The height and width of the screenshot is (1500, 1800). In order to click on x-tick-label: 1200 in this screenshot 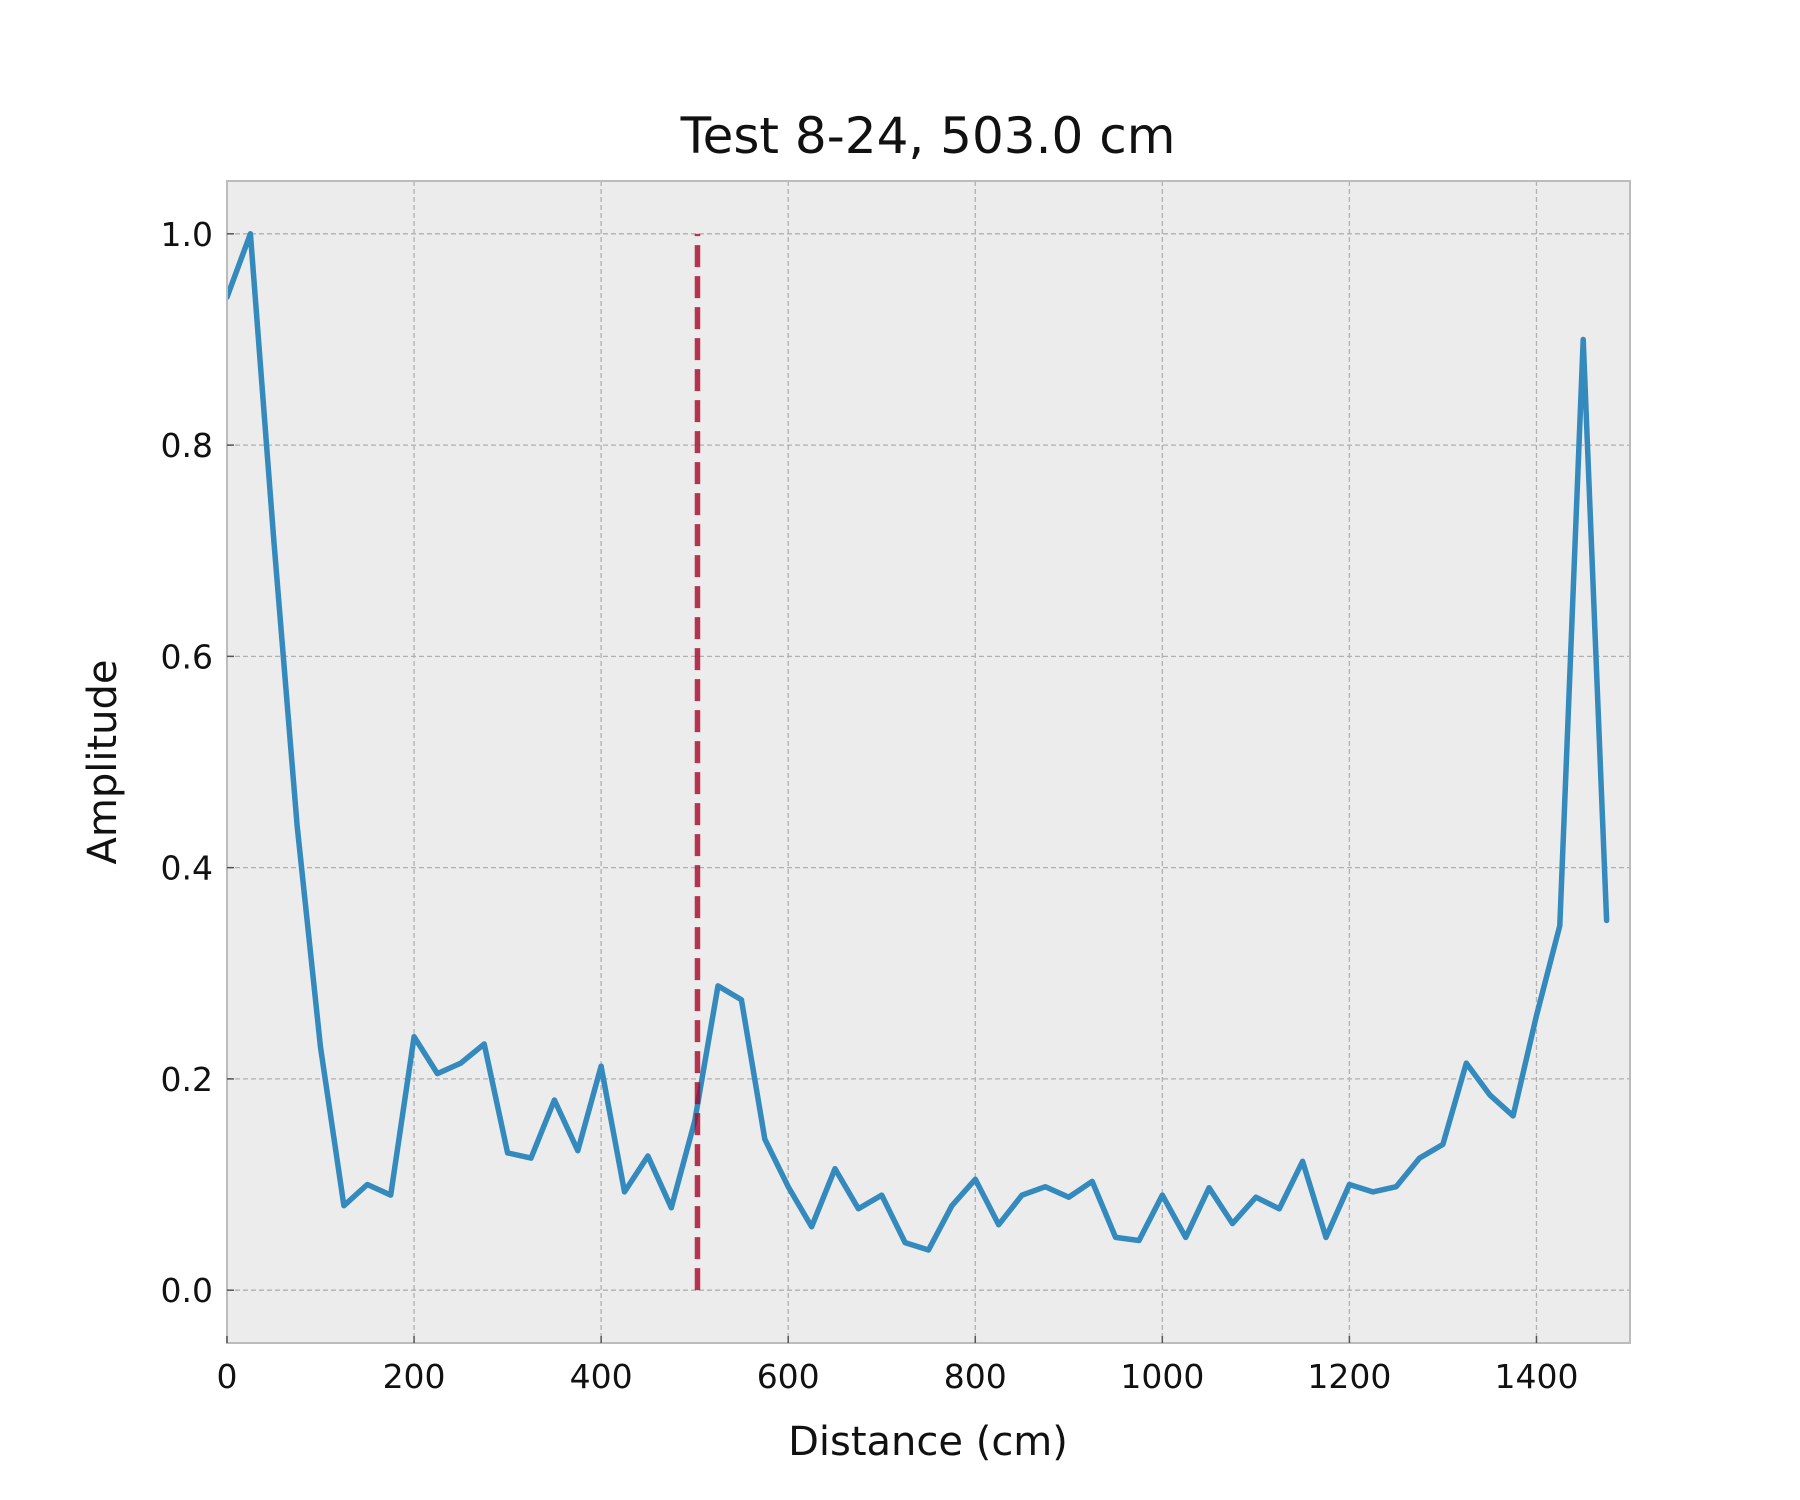, I will do `click(1349, 1376)`.